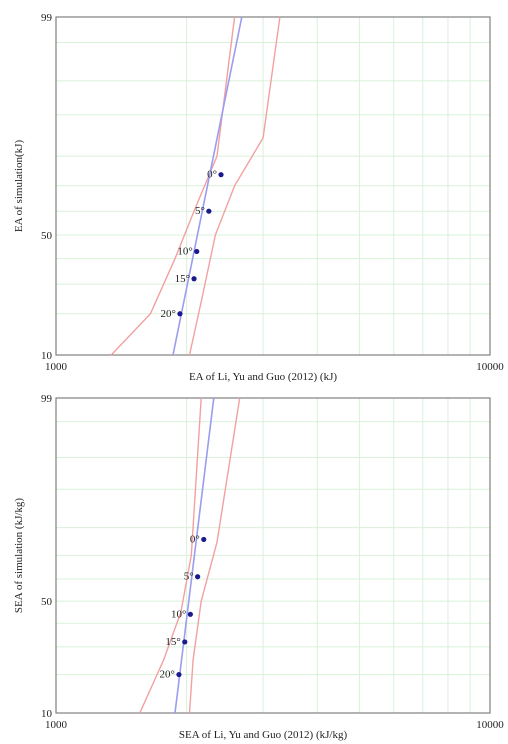  Describe the element at coordinates (19, 556) in the screenshot. I see `y-axis-label: SEA of simulation (kJ/kg)` at that location.